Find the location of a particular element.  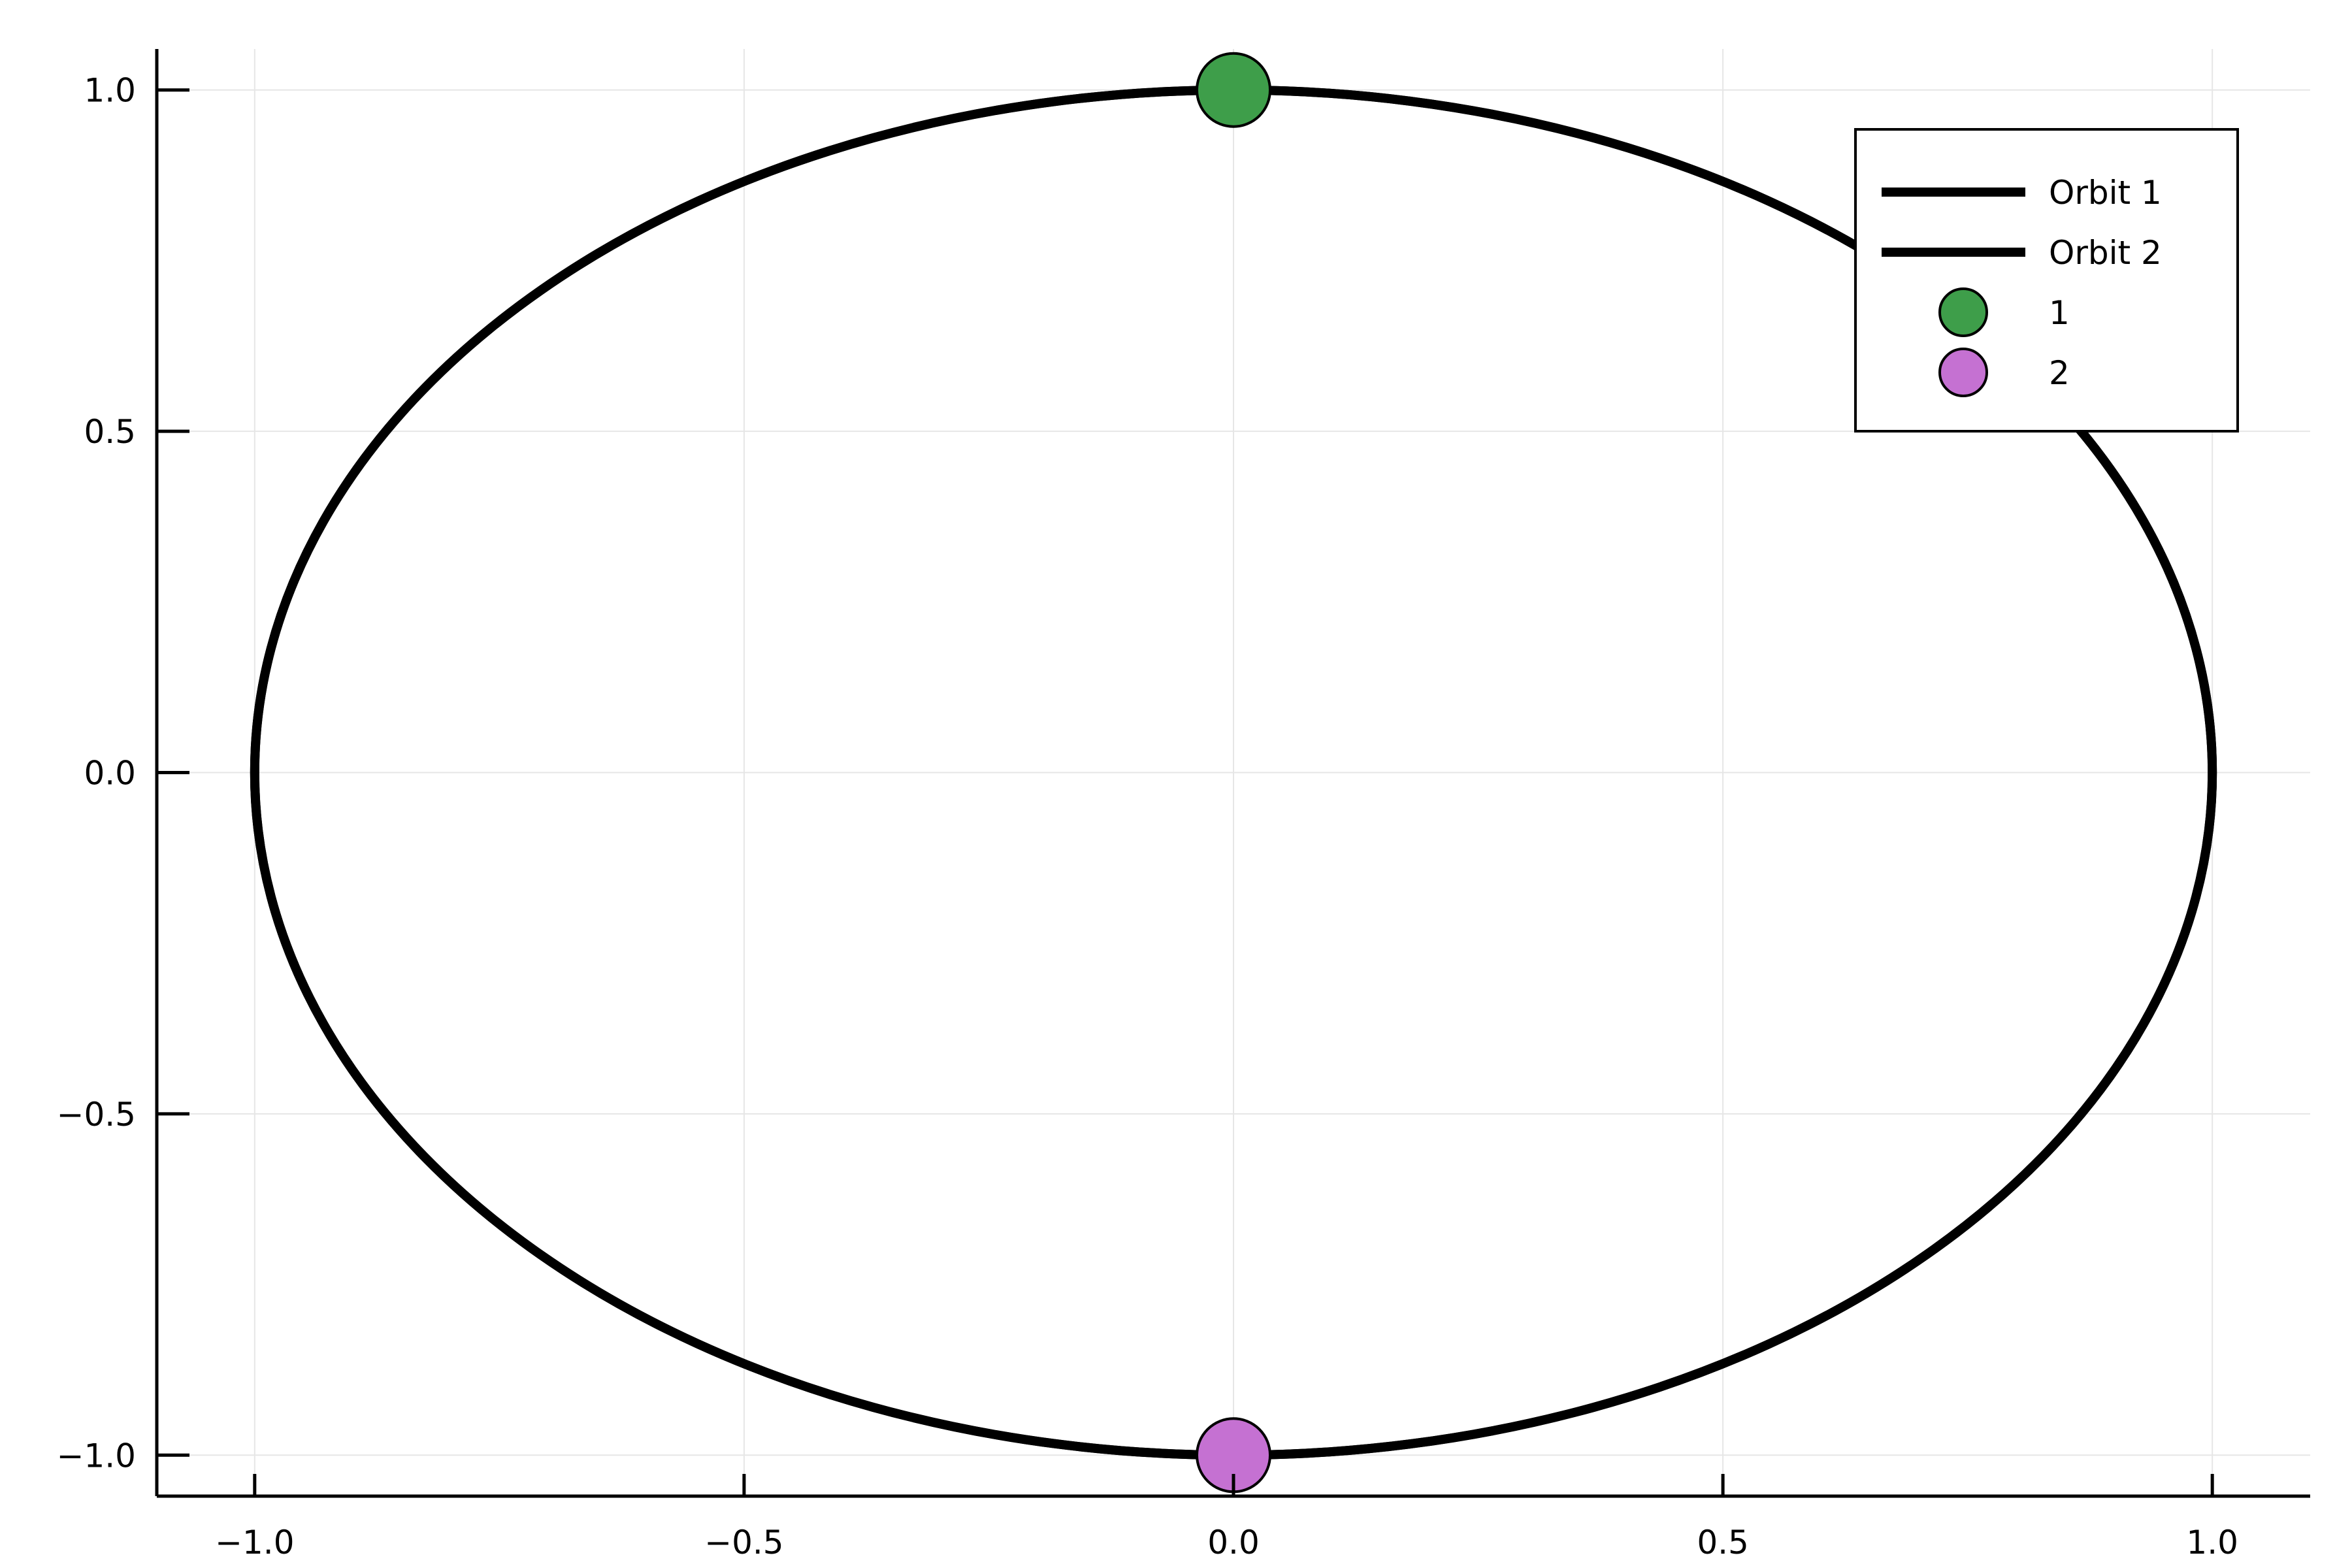

legend-label-3: 2 is located at coordinates (2059, 373).